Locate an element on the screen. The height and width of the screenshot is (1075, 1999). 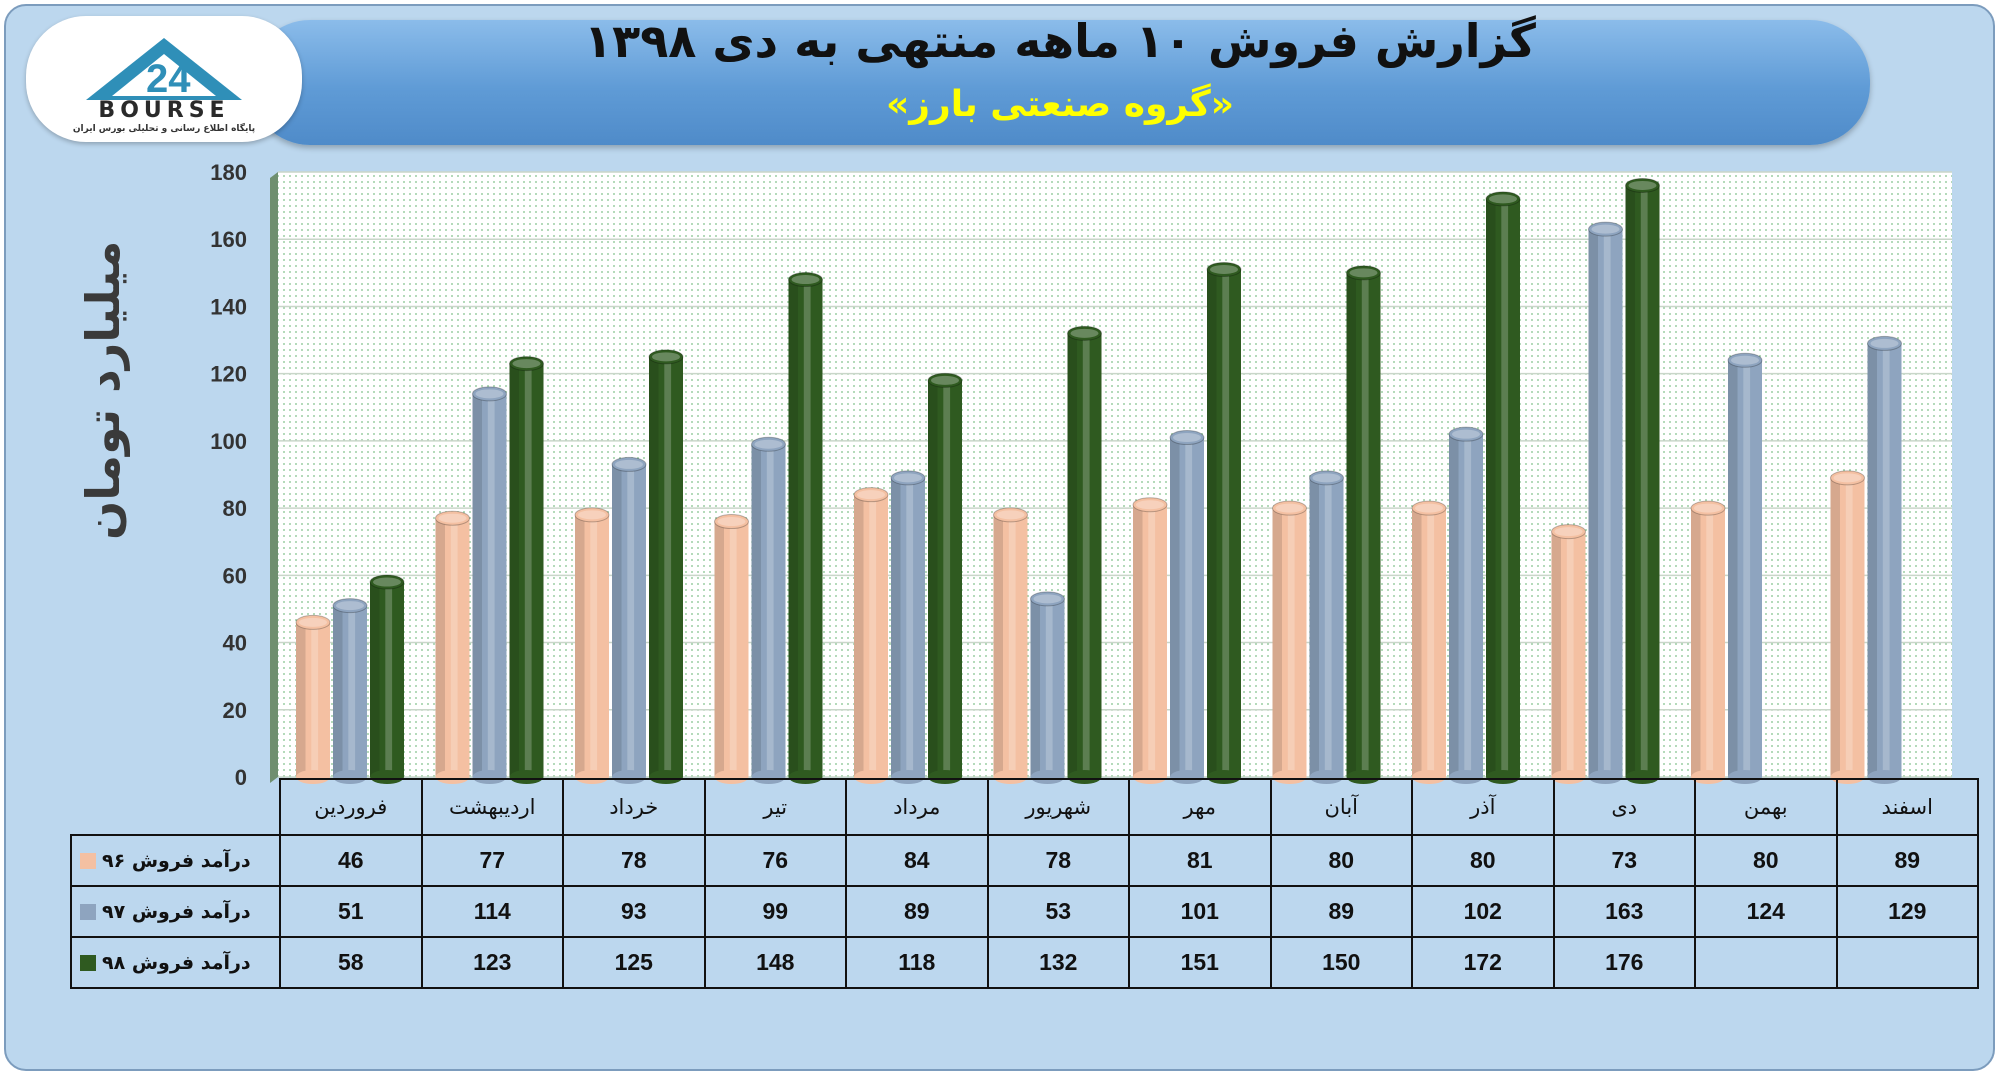
data-cell: 101 is located at coordinates (1200, 911).